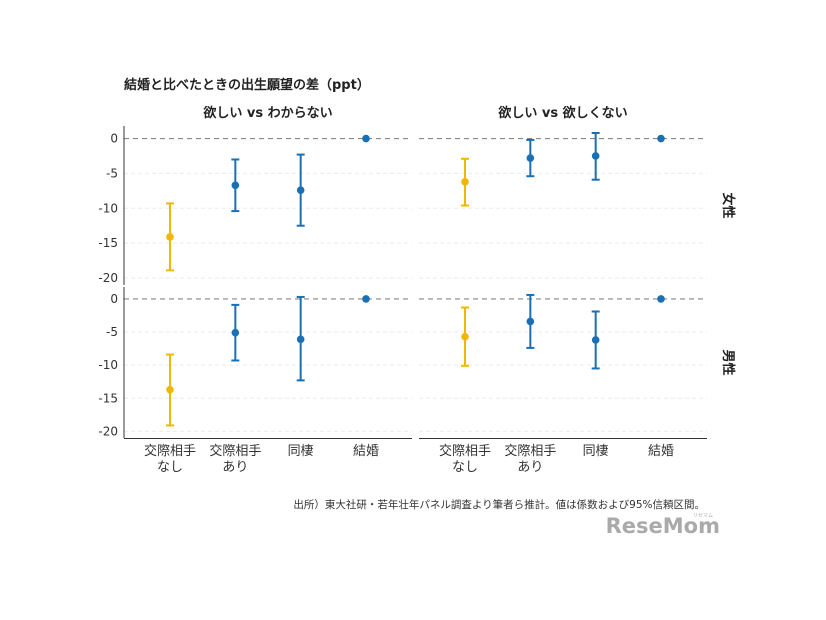  I want to click on row-strip-label: 男性, so click(728, 362).